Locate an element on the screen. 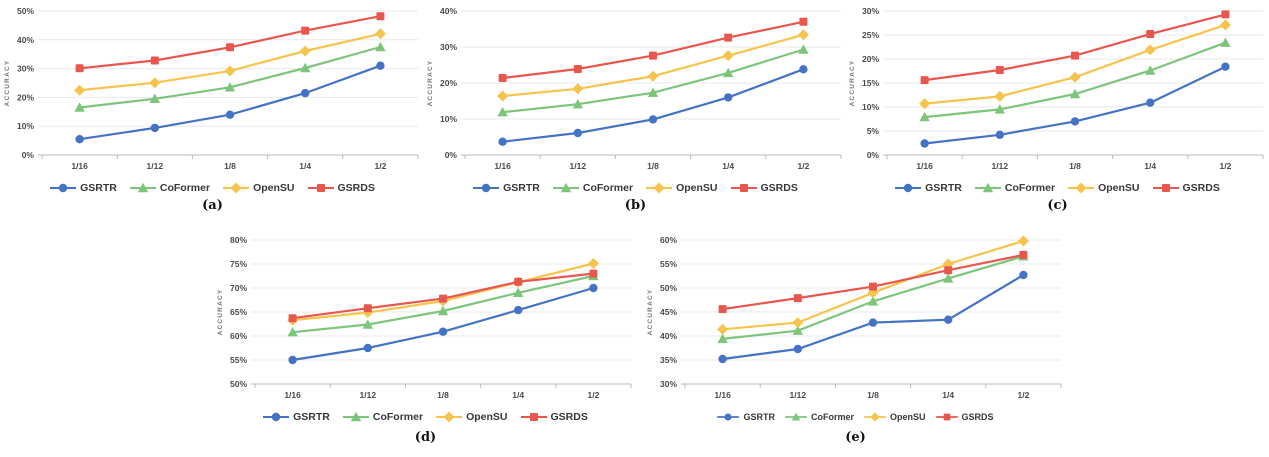 This screenshot has height=457, width=1269. chart-caption: (d) is located at coordinates (425, 437).